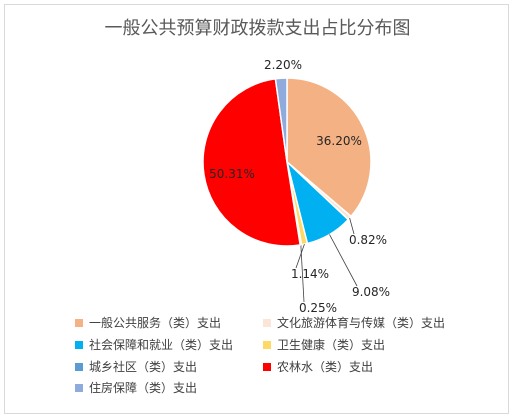  What do you see at coordinates (143, 367) in the screenshot?
I see `legend-label: 城乡社区（类）支出` at bounding box center [143, 367].